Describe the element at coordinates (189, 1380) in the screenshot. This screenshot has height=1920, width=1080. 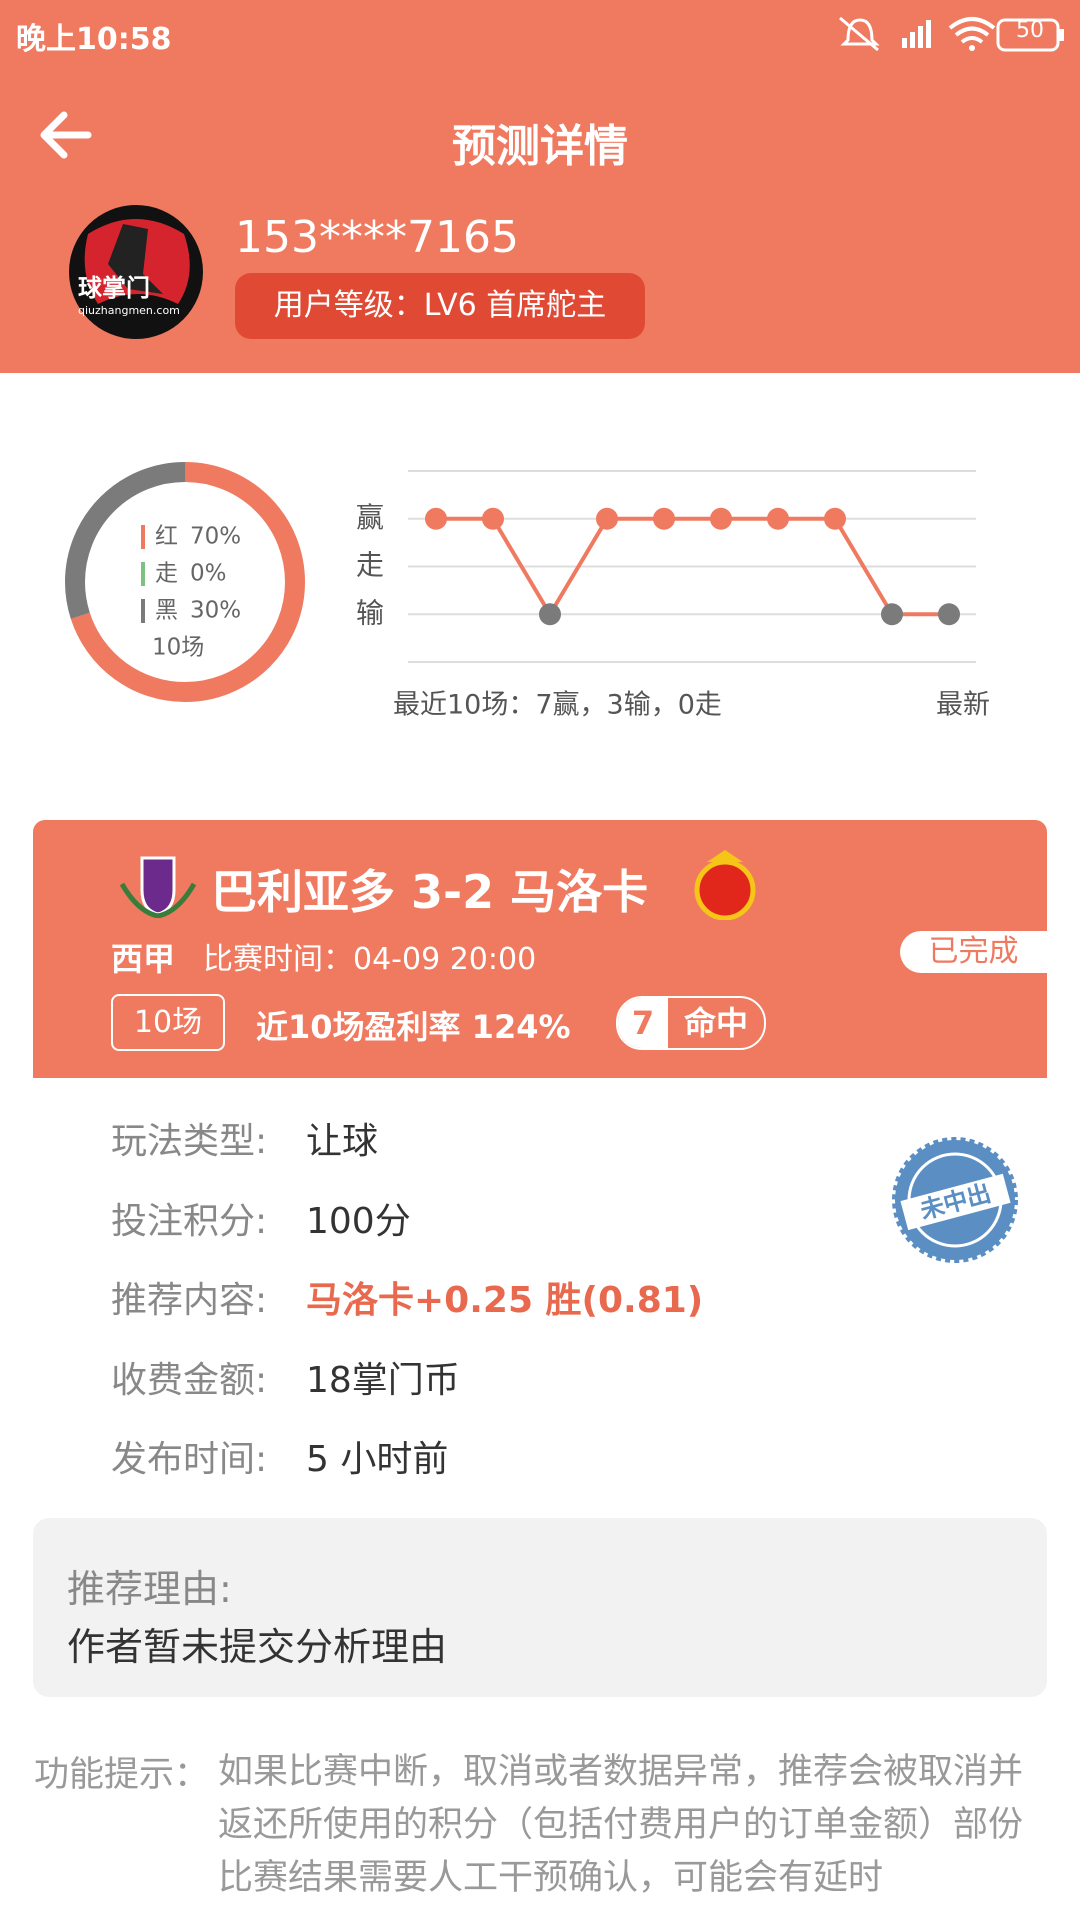
I see `detail-label: 收费金额:` at that location.